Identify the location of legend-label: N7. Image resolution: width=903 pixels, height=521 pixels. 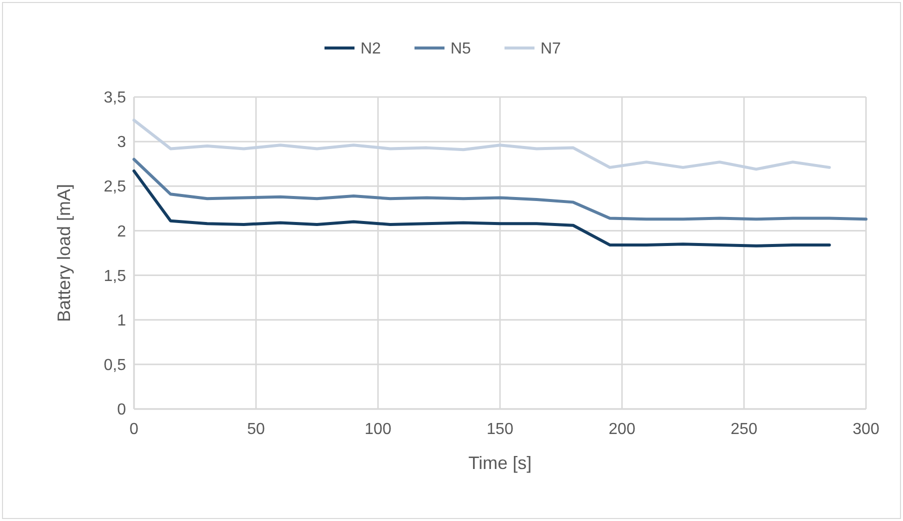
(551, 49).